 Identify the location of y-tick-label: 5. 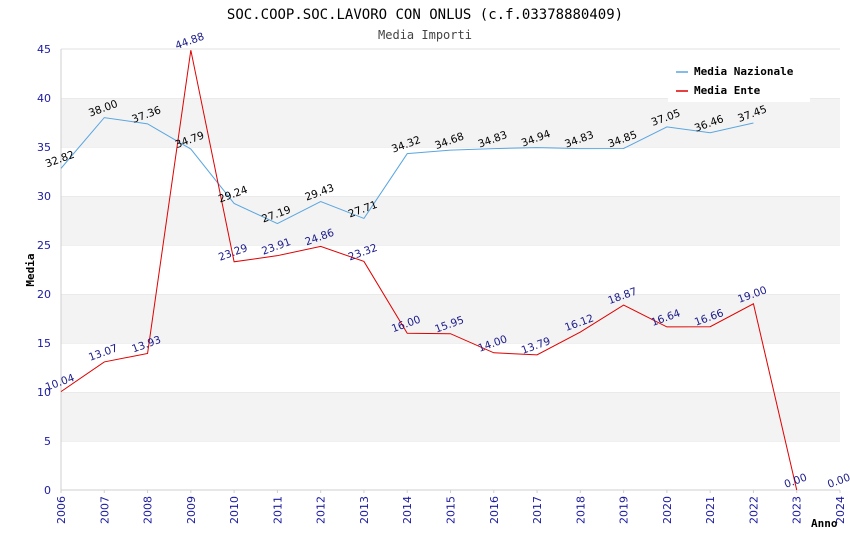
(47, 441).